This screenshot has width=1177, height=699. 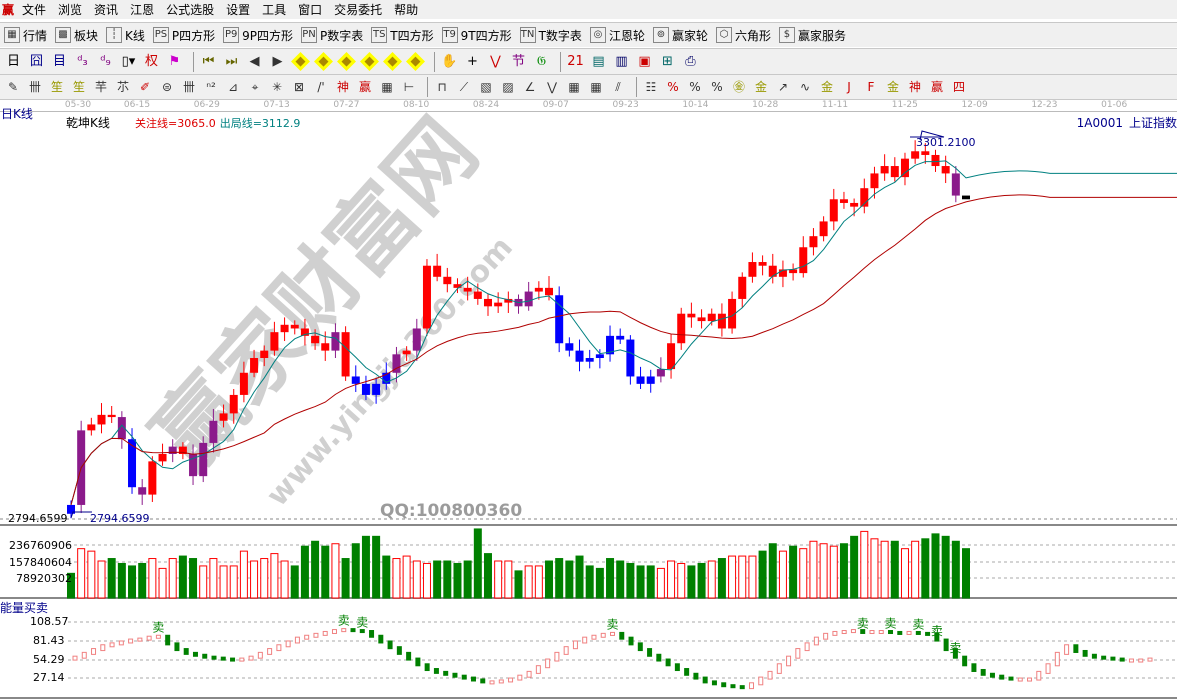 What do you see at coordinates (369, 61) in the screenshot?
I see `shrink-icon: ◆` at bounding box center [369, 61].